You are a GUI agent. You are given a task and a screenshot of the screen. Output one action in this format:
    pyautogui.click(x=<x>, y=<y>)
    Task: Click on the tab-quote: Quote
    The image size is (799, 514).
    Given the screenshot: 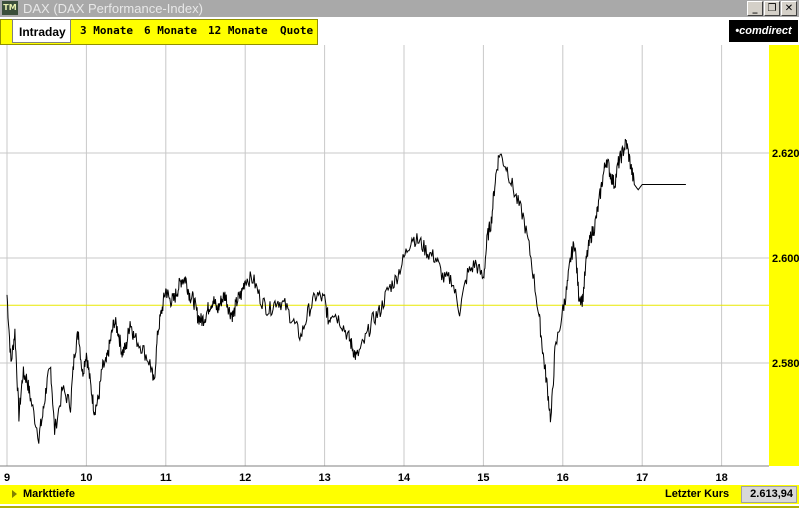 What is the action you would take?
    pyautogui.click(x=297, y=30)
    